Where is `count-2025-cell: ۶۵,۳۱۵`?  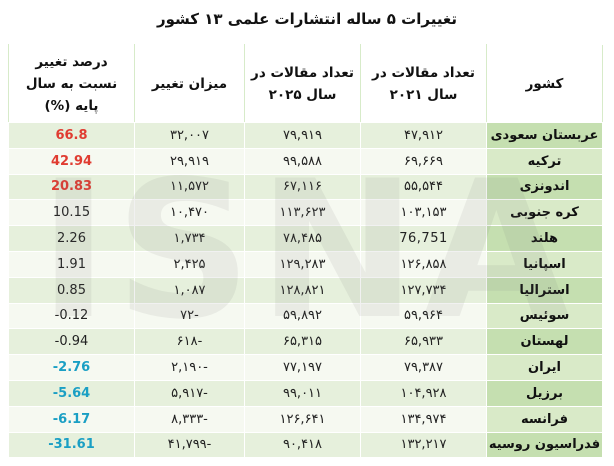
count-2025-cell: ۶۵,۳۱۵ is located at coordinates (302, 342).